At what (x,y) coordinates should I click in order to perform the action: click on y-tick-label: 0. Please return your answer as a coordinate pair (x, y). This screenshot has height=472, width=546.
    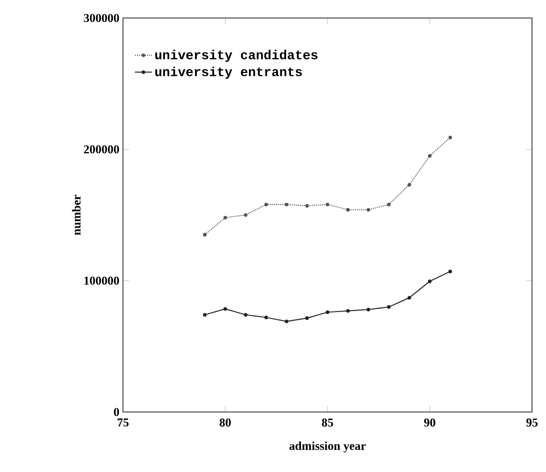
    Looking at the image, I should click on (117, 412).